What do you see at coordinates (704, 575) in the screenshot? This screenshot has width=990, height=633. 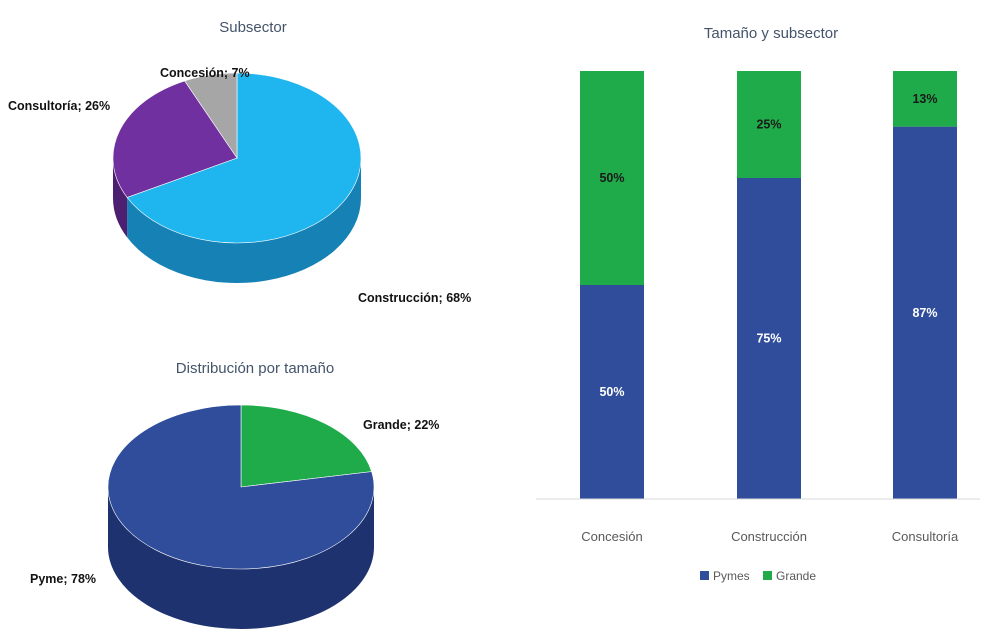 I see `legend-swatch-pymes` at bounding box center [704, 575].